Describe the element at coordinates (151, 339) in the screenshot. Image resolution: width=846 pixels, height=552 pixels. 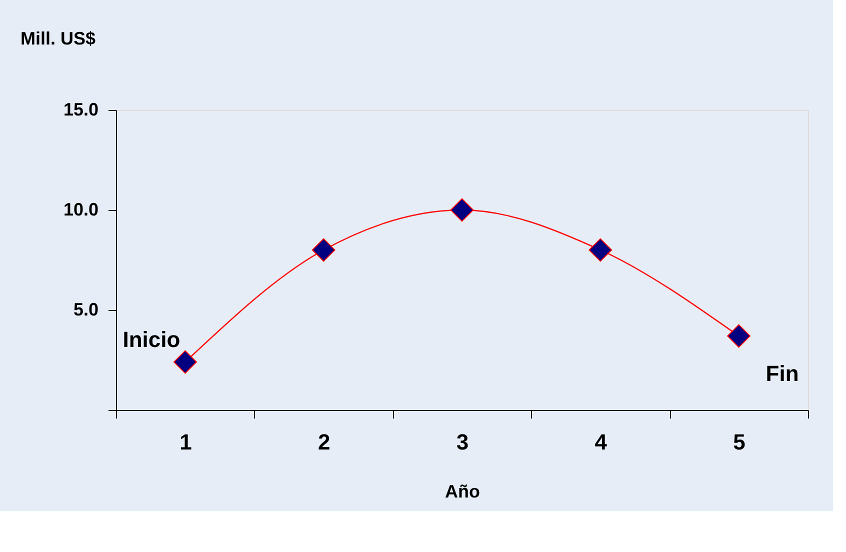
I see `annotation: Inicio` at that location.